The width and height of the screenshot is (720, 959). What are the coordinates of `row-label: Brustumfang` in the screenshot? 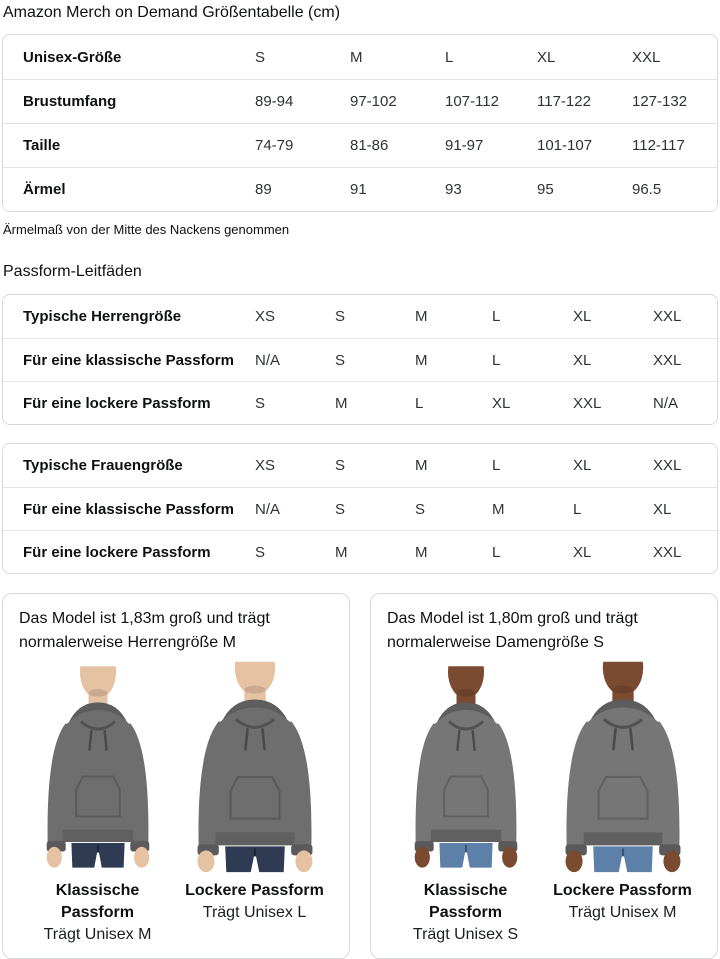 It's located at (70, 101).